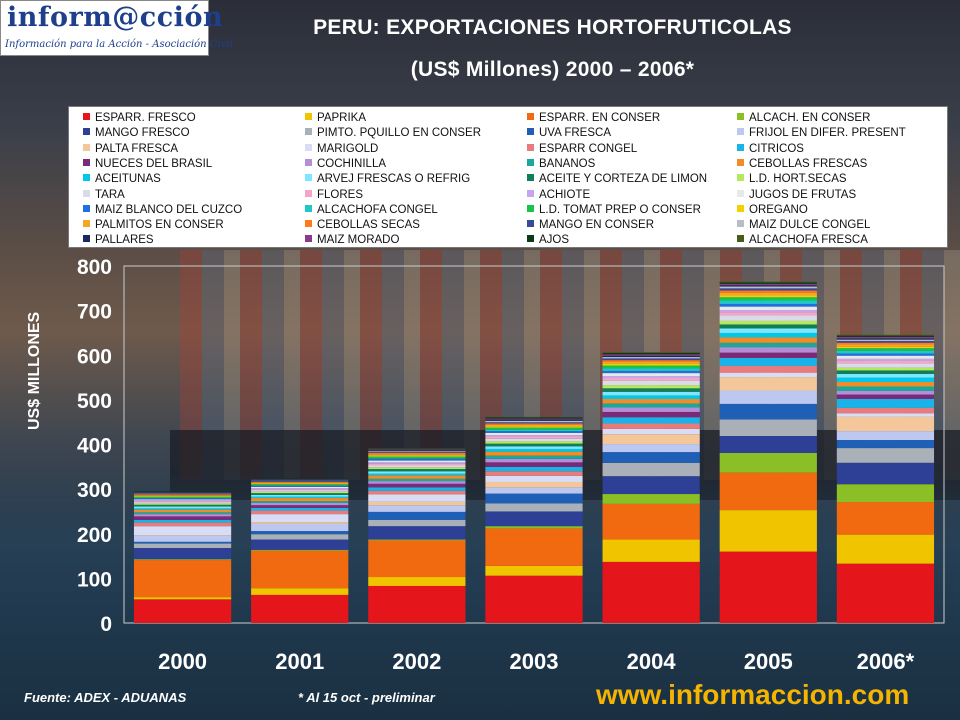 Image resolution: width=960 pixels, height=720 pixels. Describe the element at coordinates (561, 164) in the screenshot. I see `legend-entry: BANANOS` at that location.